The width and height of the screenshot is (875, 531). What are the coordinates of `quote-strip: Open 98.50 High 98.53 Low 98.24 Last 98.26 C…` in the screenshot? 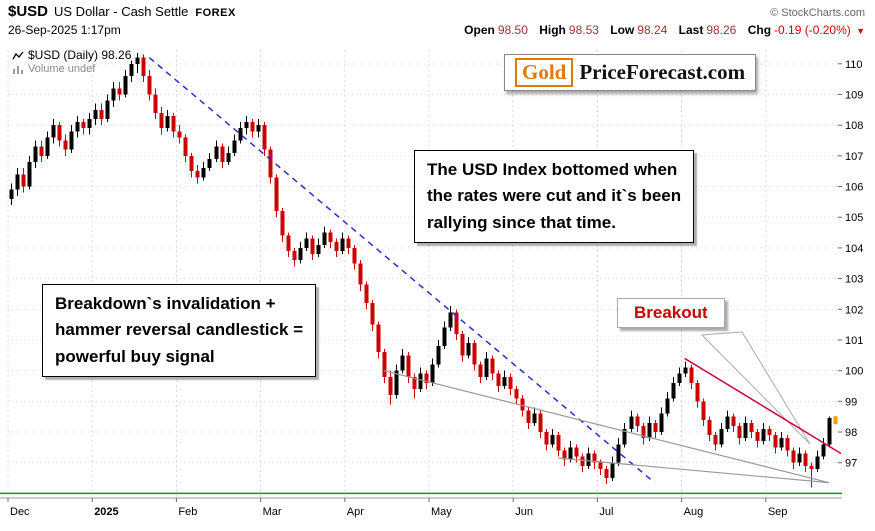 It's located at (660, 30).